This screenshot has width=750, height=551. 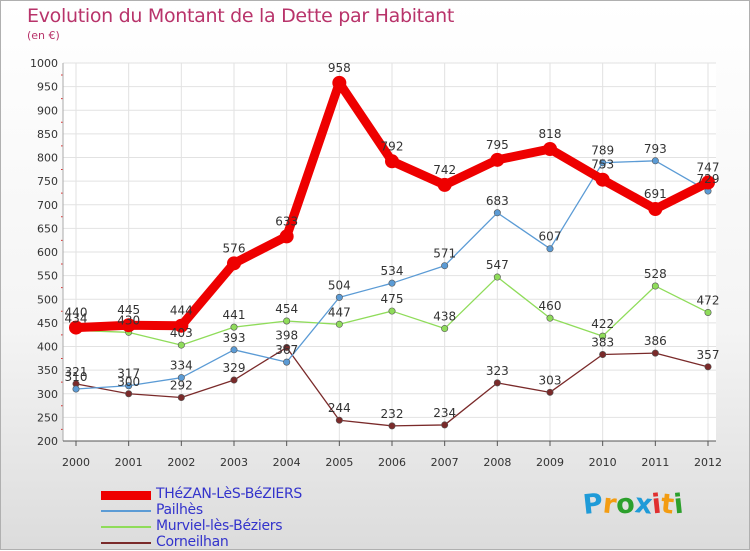 I want to click on legend-label: Corneilhan, so click(x=192, y=542).